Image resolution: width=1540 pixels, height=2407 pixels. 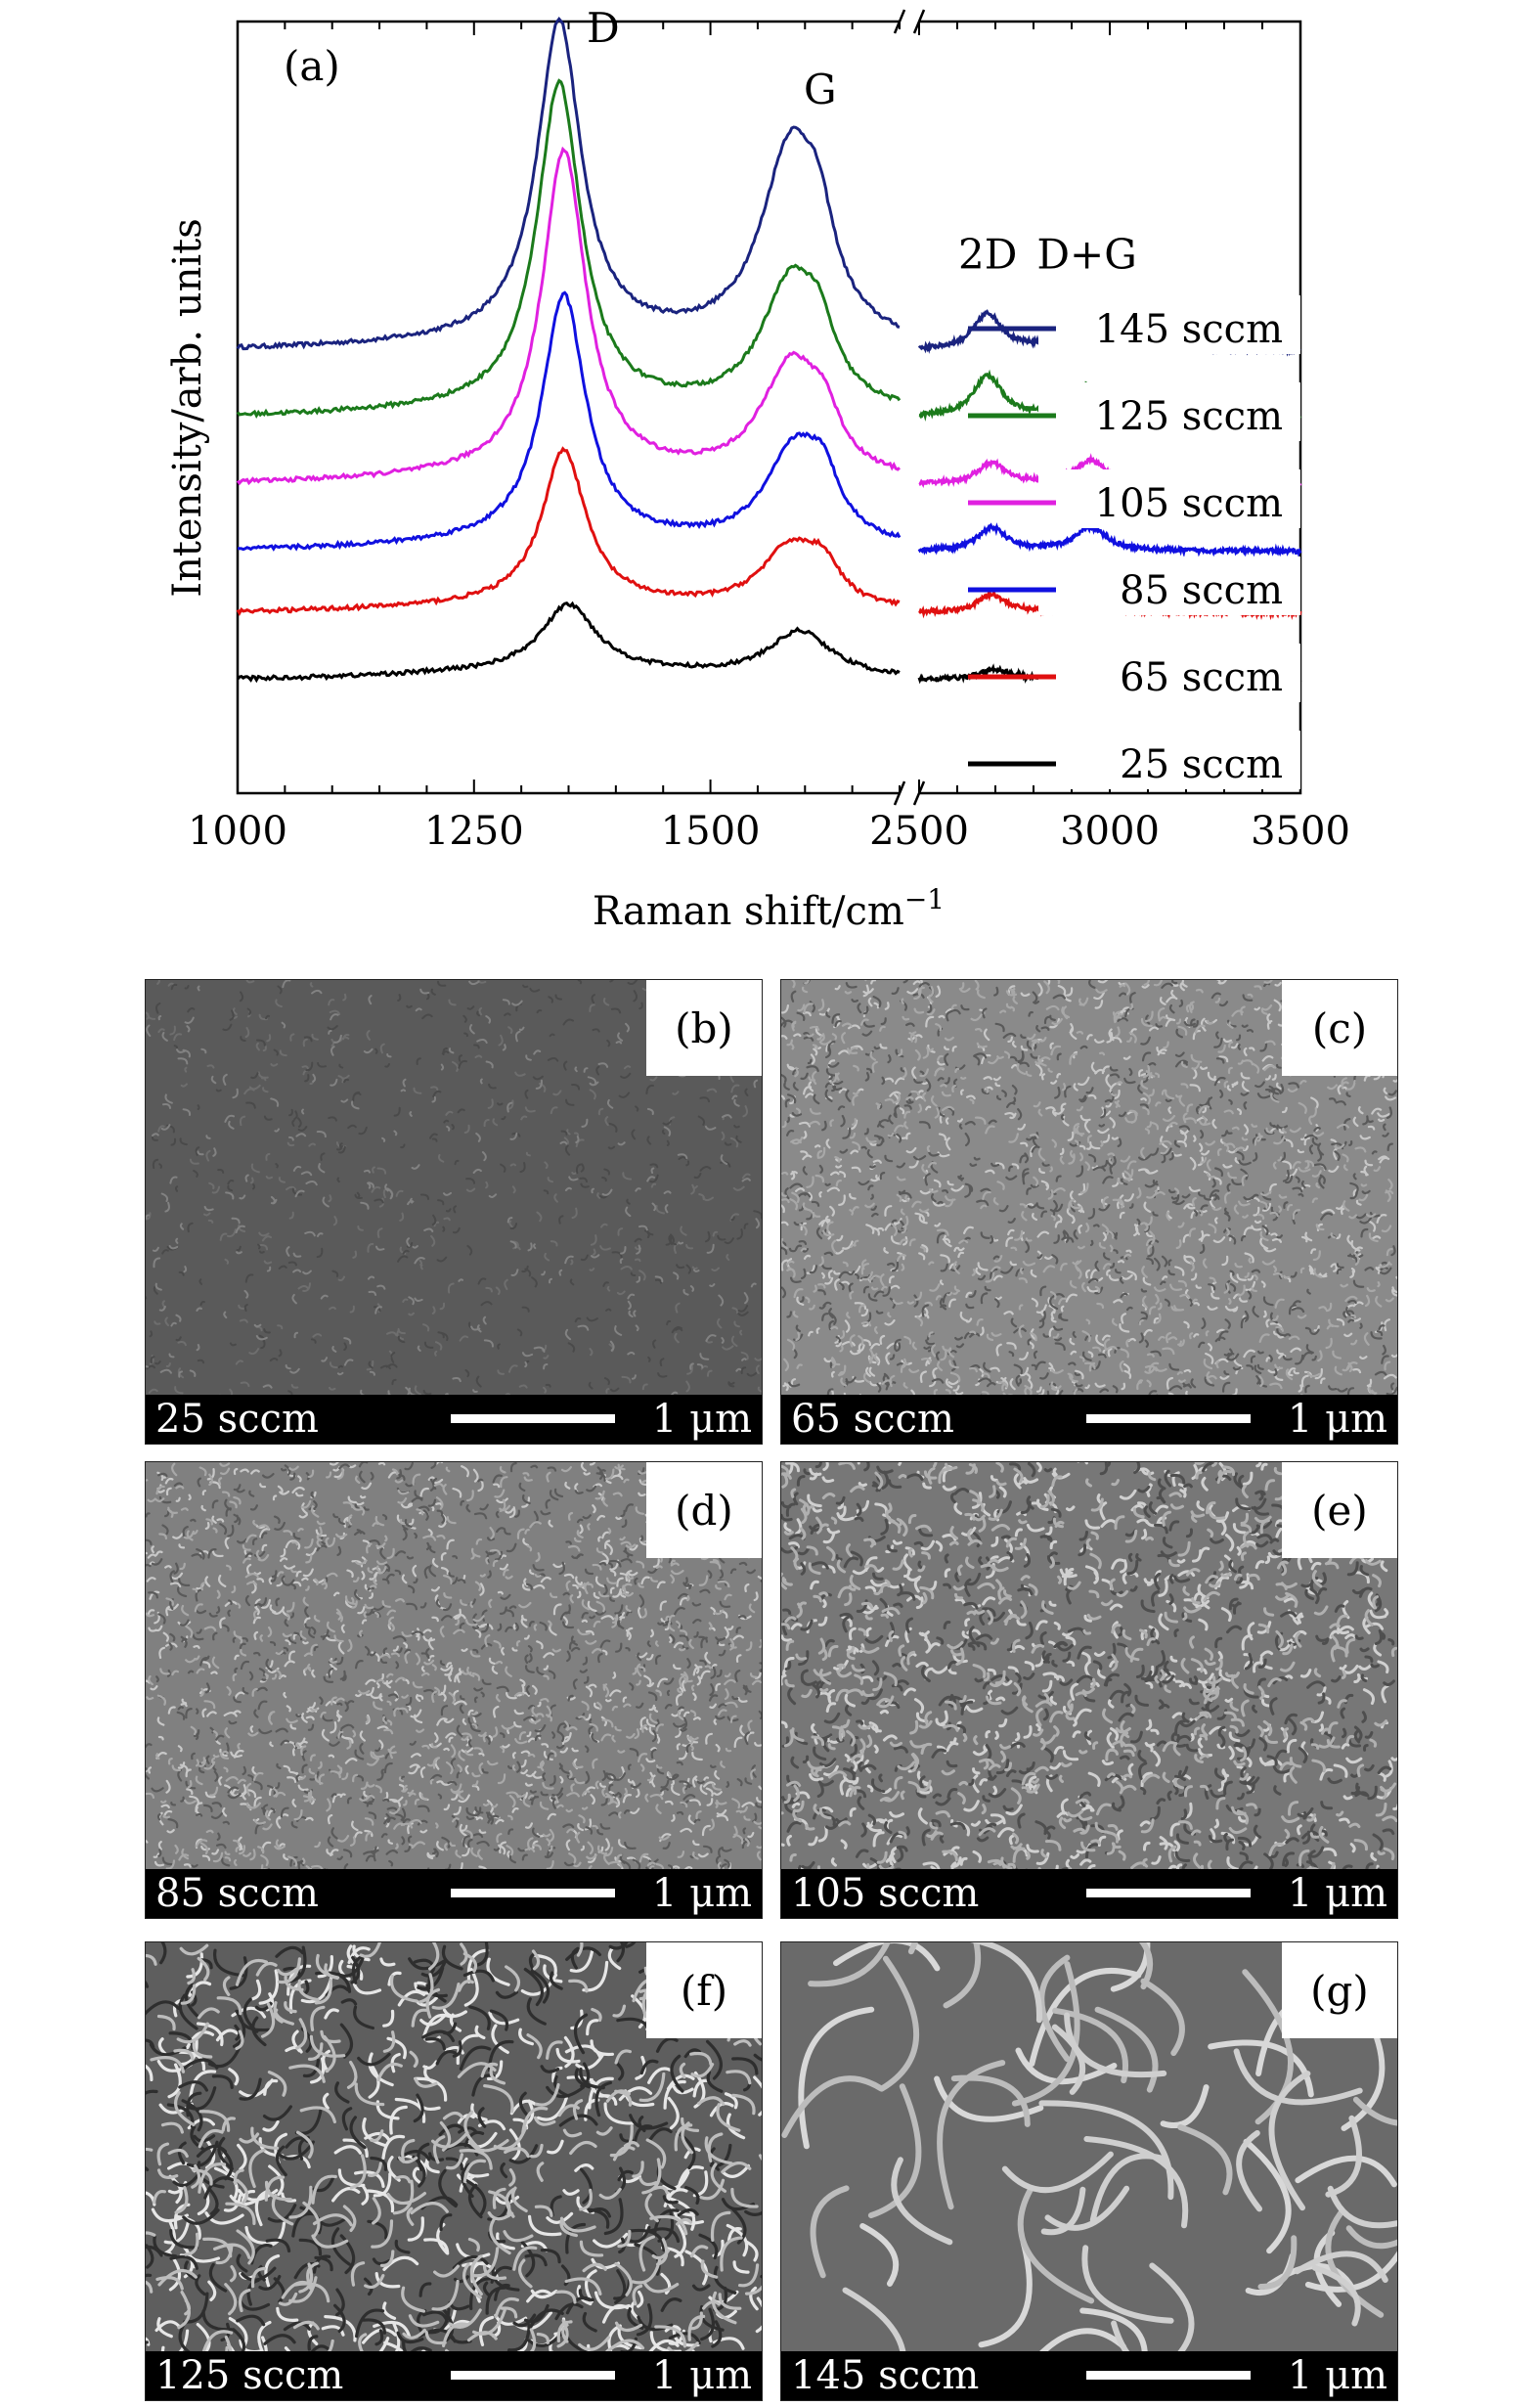 I want to click on sem-panel-d: (d) 85 sccm 1 μm, so click(x=454, y=1690).